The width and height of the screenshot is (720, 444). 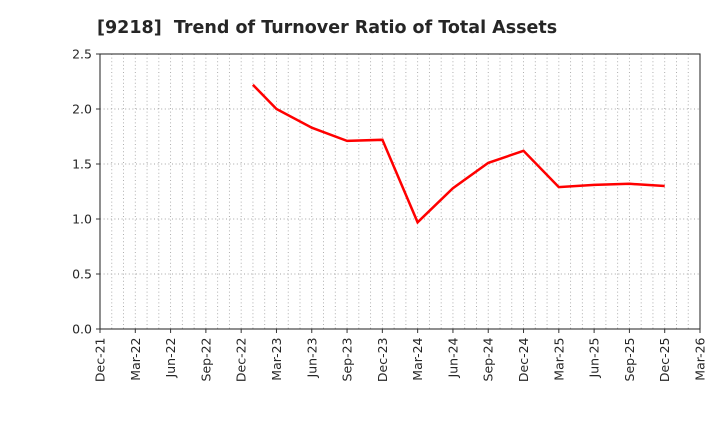 What do you see at coordinates (82, 218) in the screenshot?
I see `y-tick-label: 1.0` at bounding box center [82, 218].